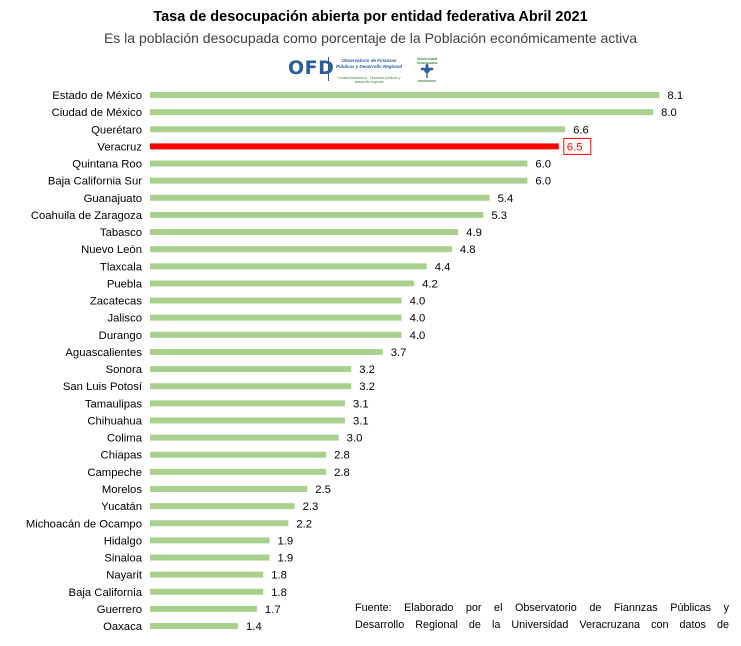 The height and width of the screenshot is (646, 741). Describe the element at coordinates (430, 284) in the screenshot. I see `value-label: 4.2` at that location.